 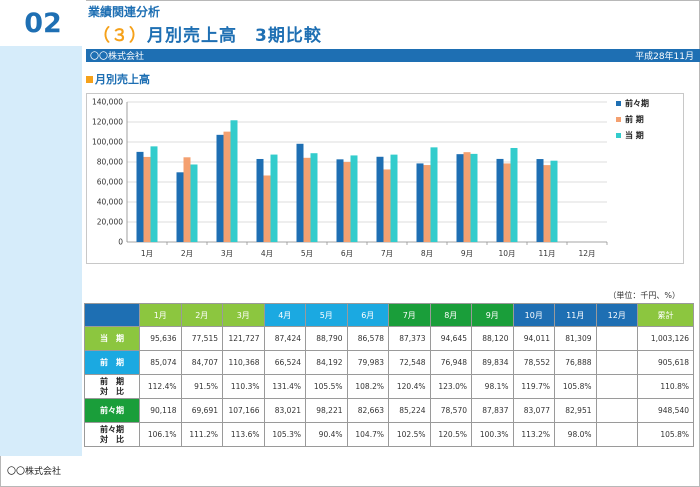 I want to click on table-cell: 84,707, so click(x=201, y=362).